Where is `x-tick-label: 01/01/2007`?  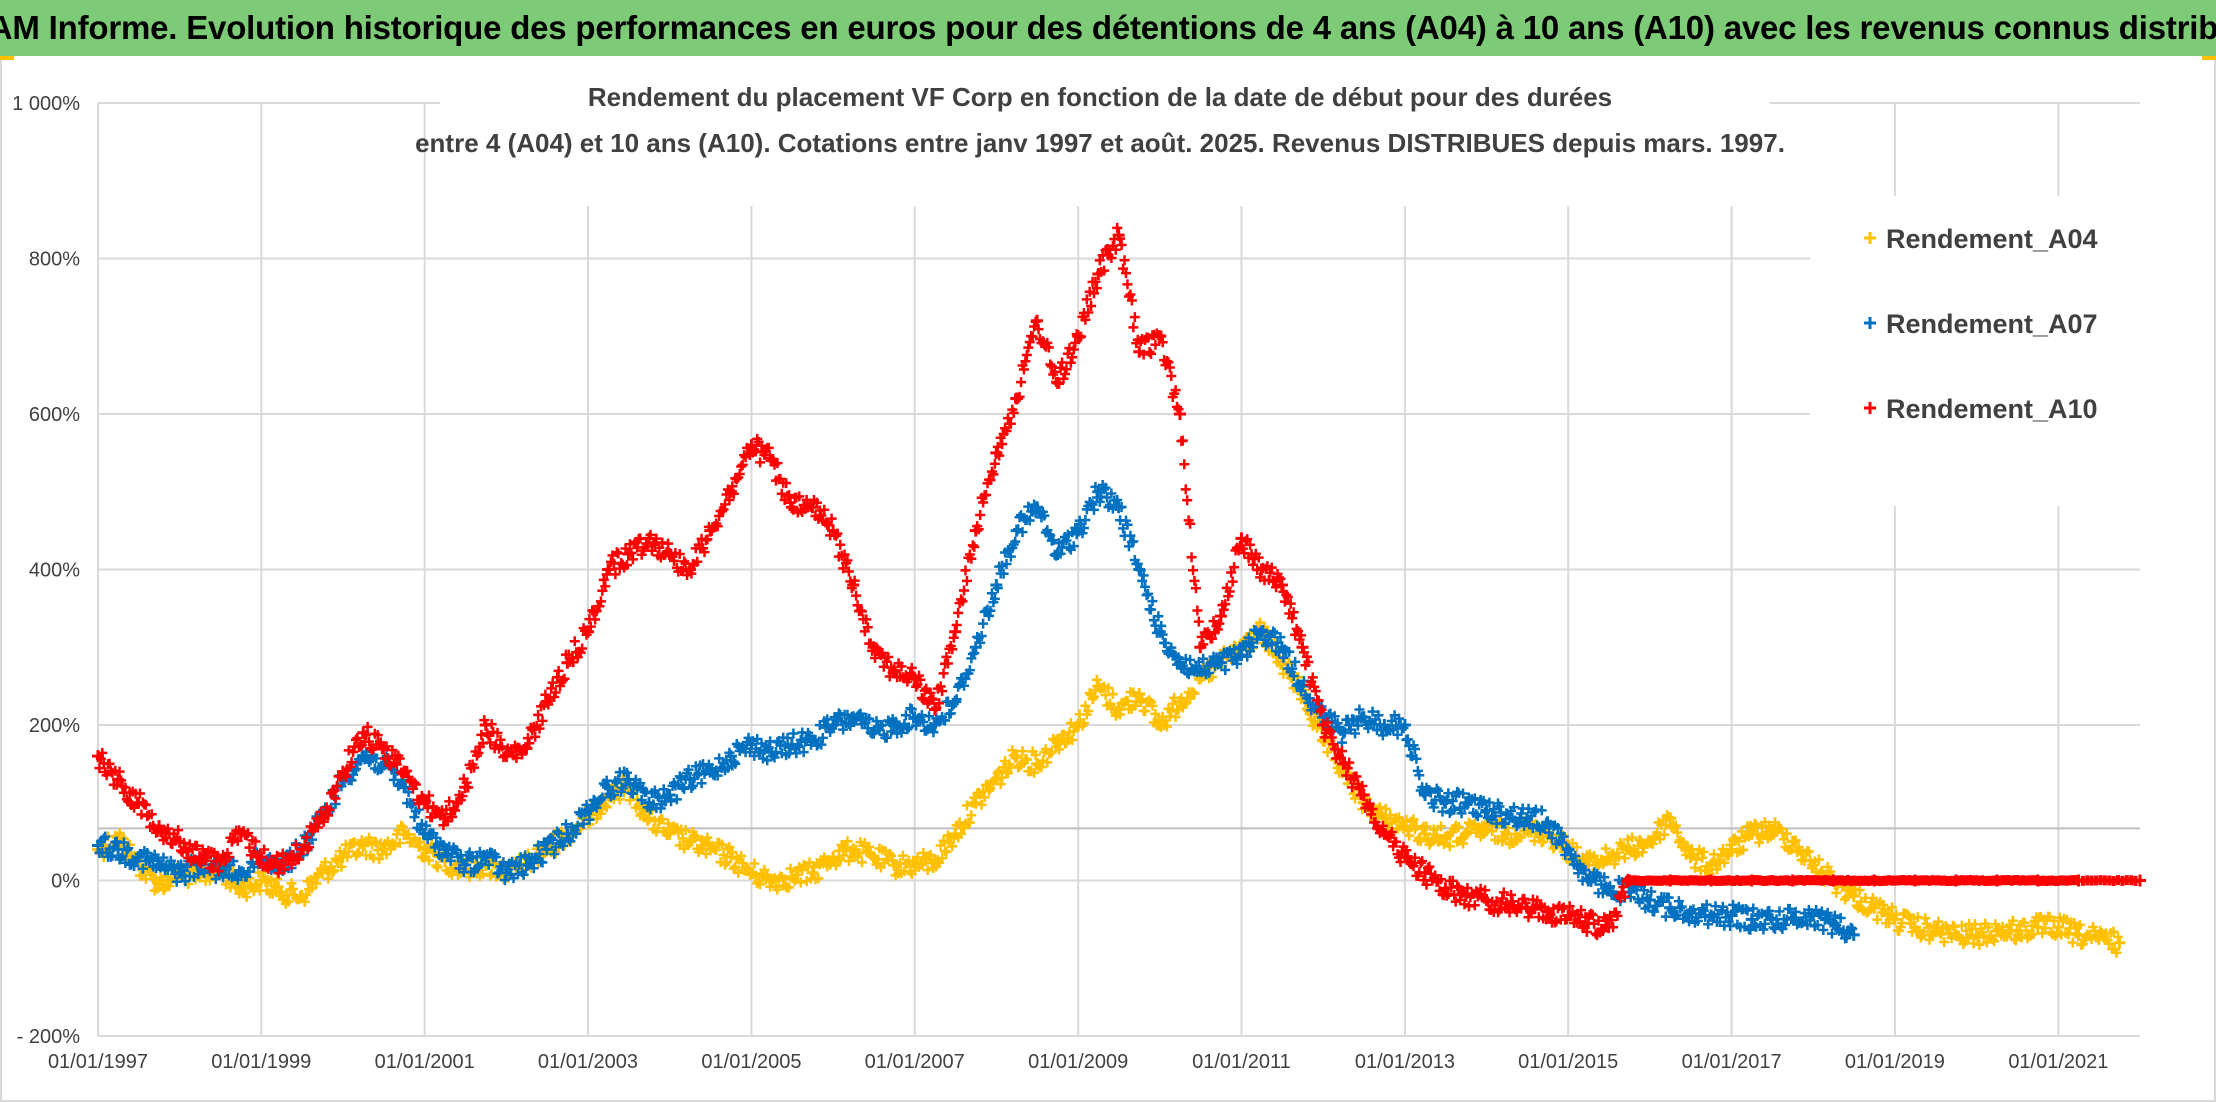
x-tick-label: 01/01/2007 is located at coordinates (915, 1062).